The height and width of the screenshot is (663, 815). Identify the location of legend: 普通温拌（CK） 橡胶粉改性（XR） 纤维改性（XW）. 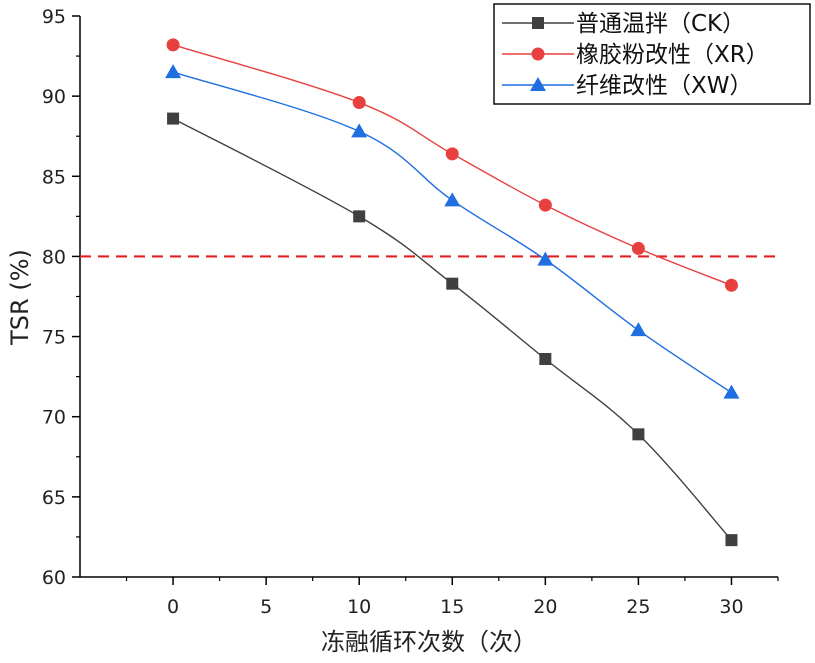
(652, 54).